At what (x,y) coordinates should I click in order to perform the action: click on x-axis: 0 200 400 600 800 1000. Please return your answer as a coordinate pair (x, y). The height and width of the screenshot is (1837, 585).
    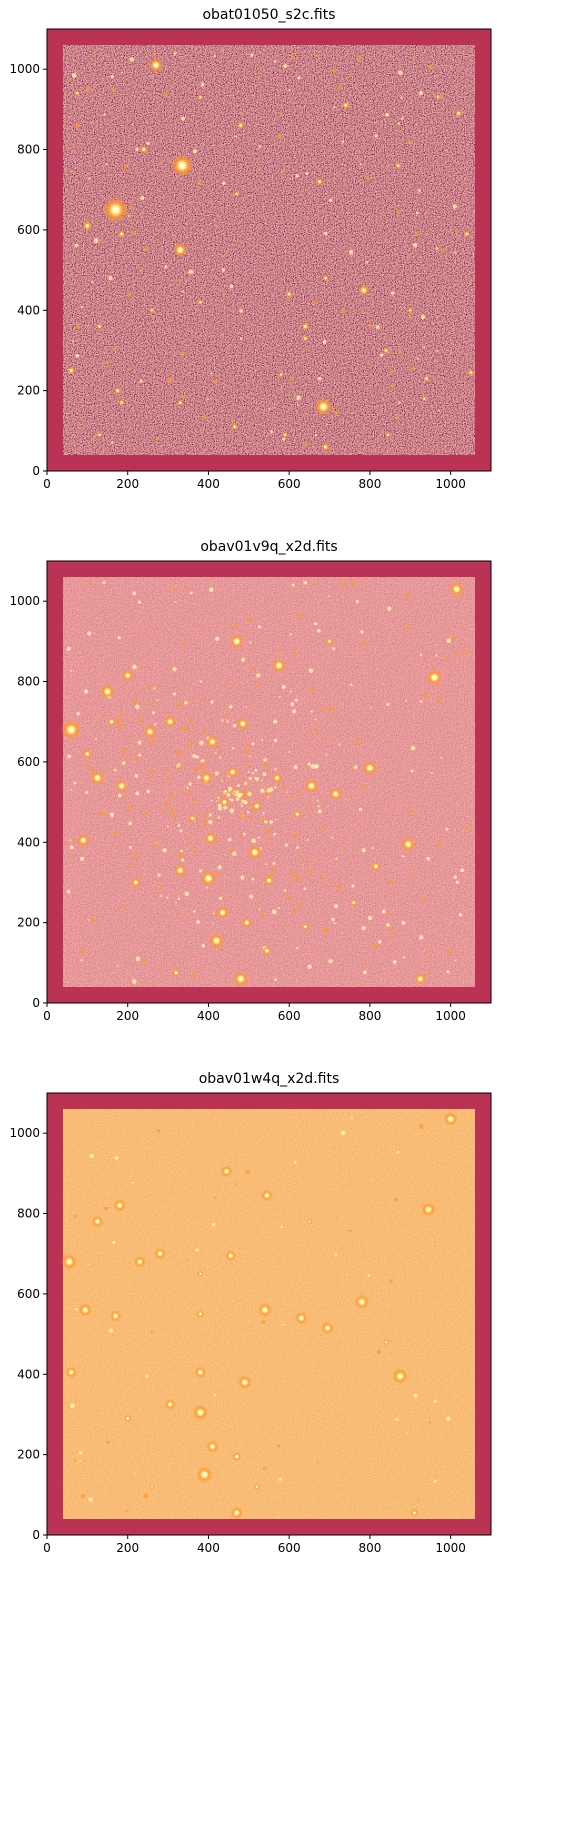
    Looking at the image, I should click on (254, 1013).